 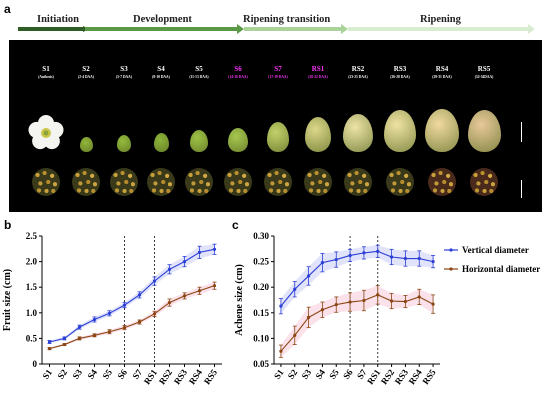 What do you see at coordinates (344, 29) in the screenshot?
I see `phase-arrow-transition-head` at bounding box center [344, 29].